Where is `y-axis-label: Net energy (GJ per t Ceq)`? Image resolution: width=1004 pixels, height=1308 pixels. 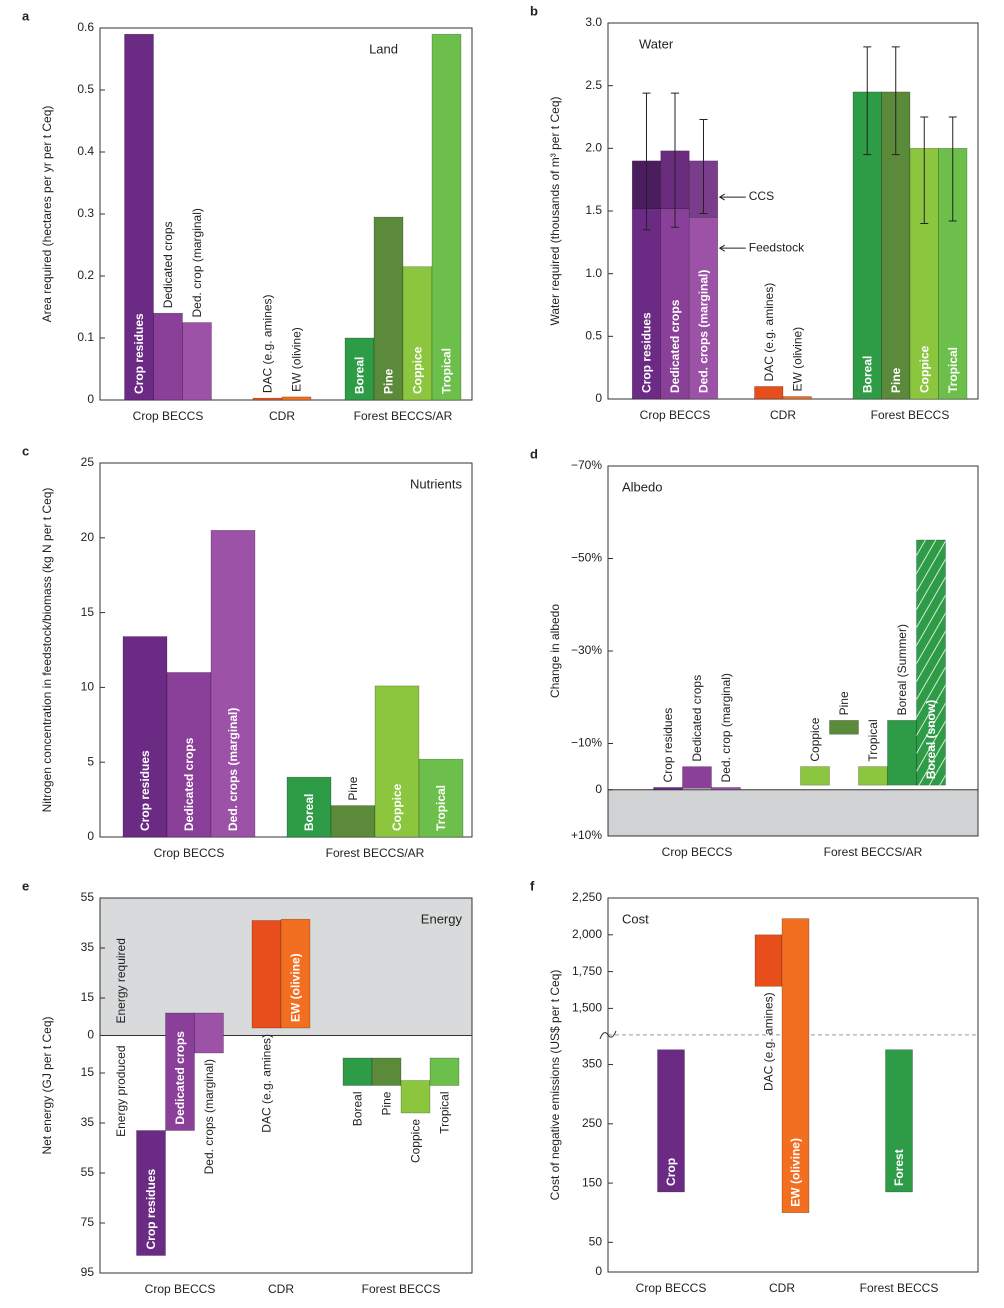 y-axis-label: Net energy (GJ per t Ceq) is located at coordinates (47, 1085).